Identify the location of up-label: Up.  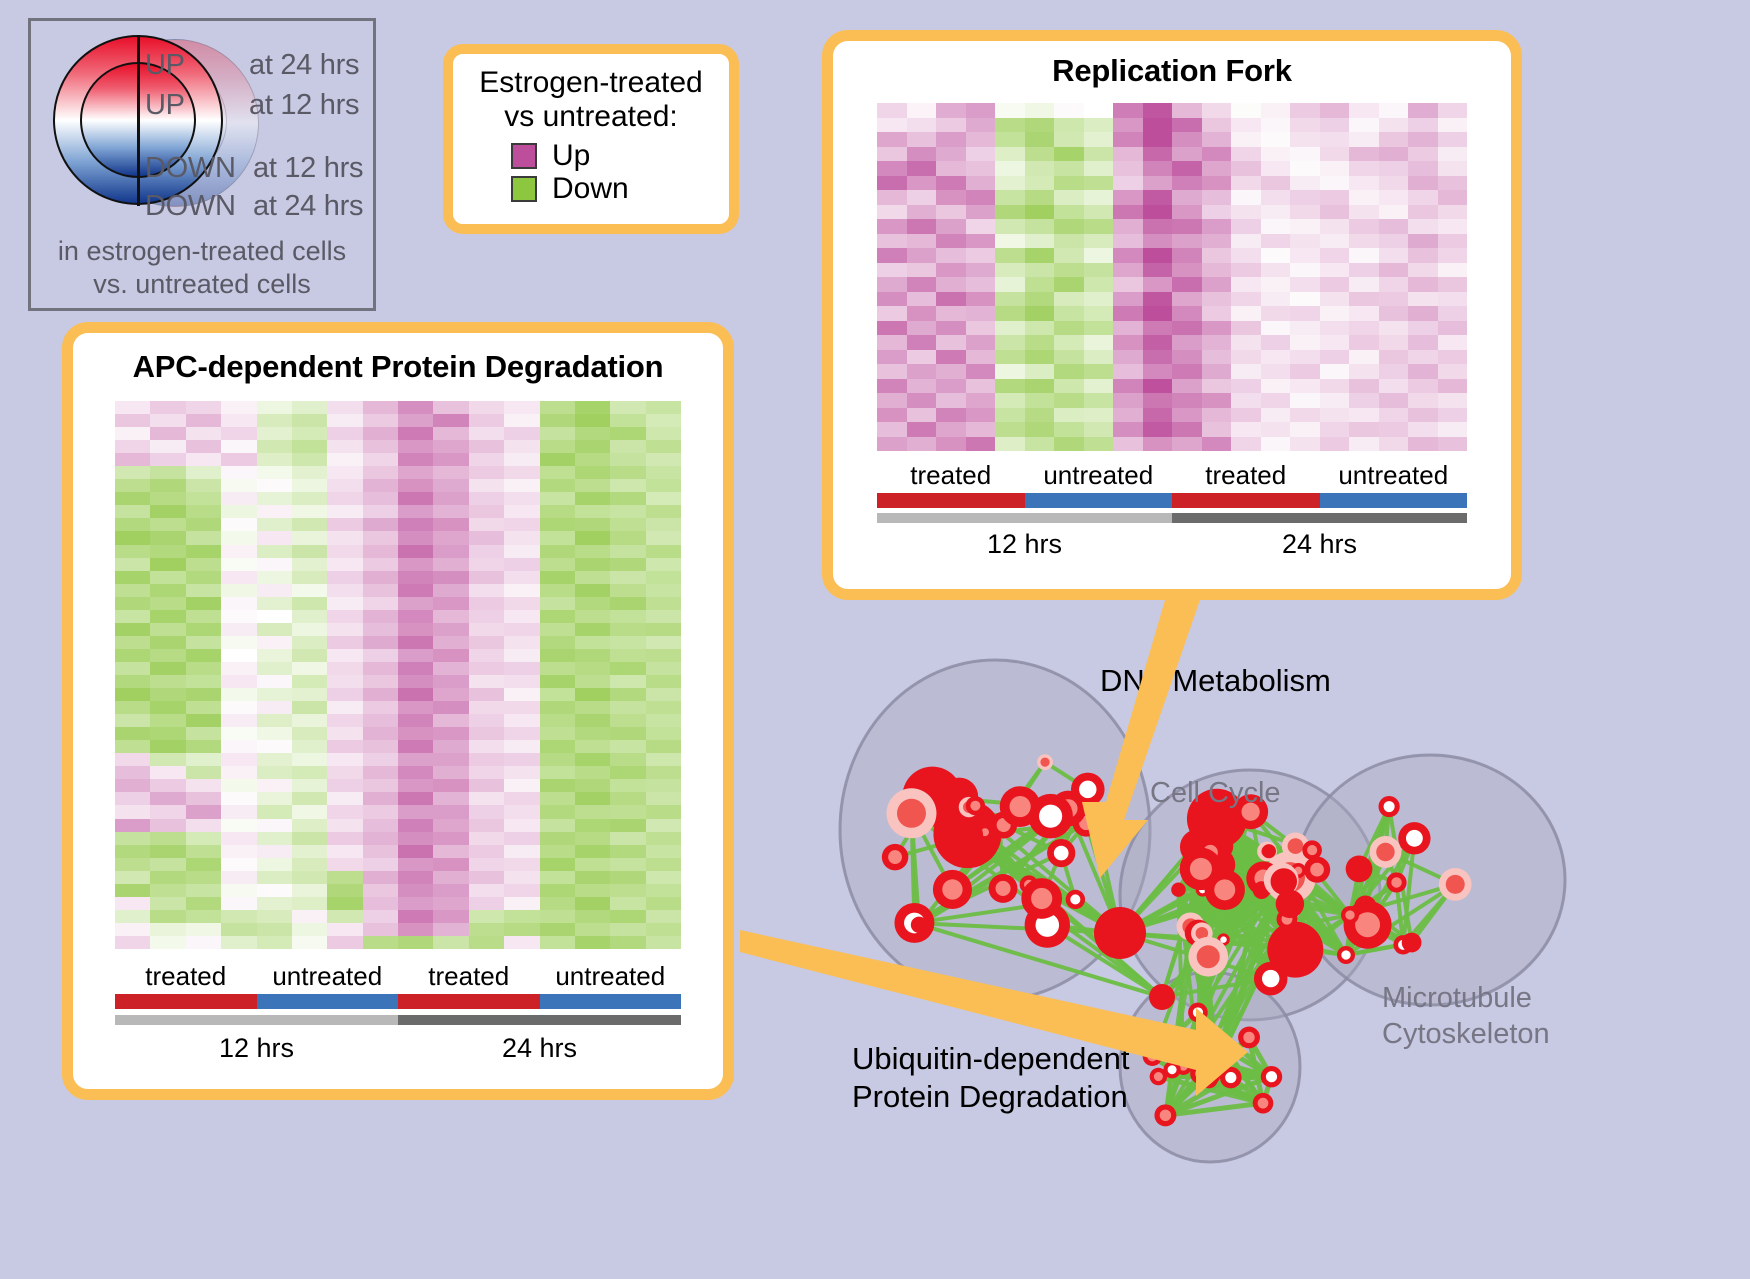
(571, 156).